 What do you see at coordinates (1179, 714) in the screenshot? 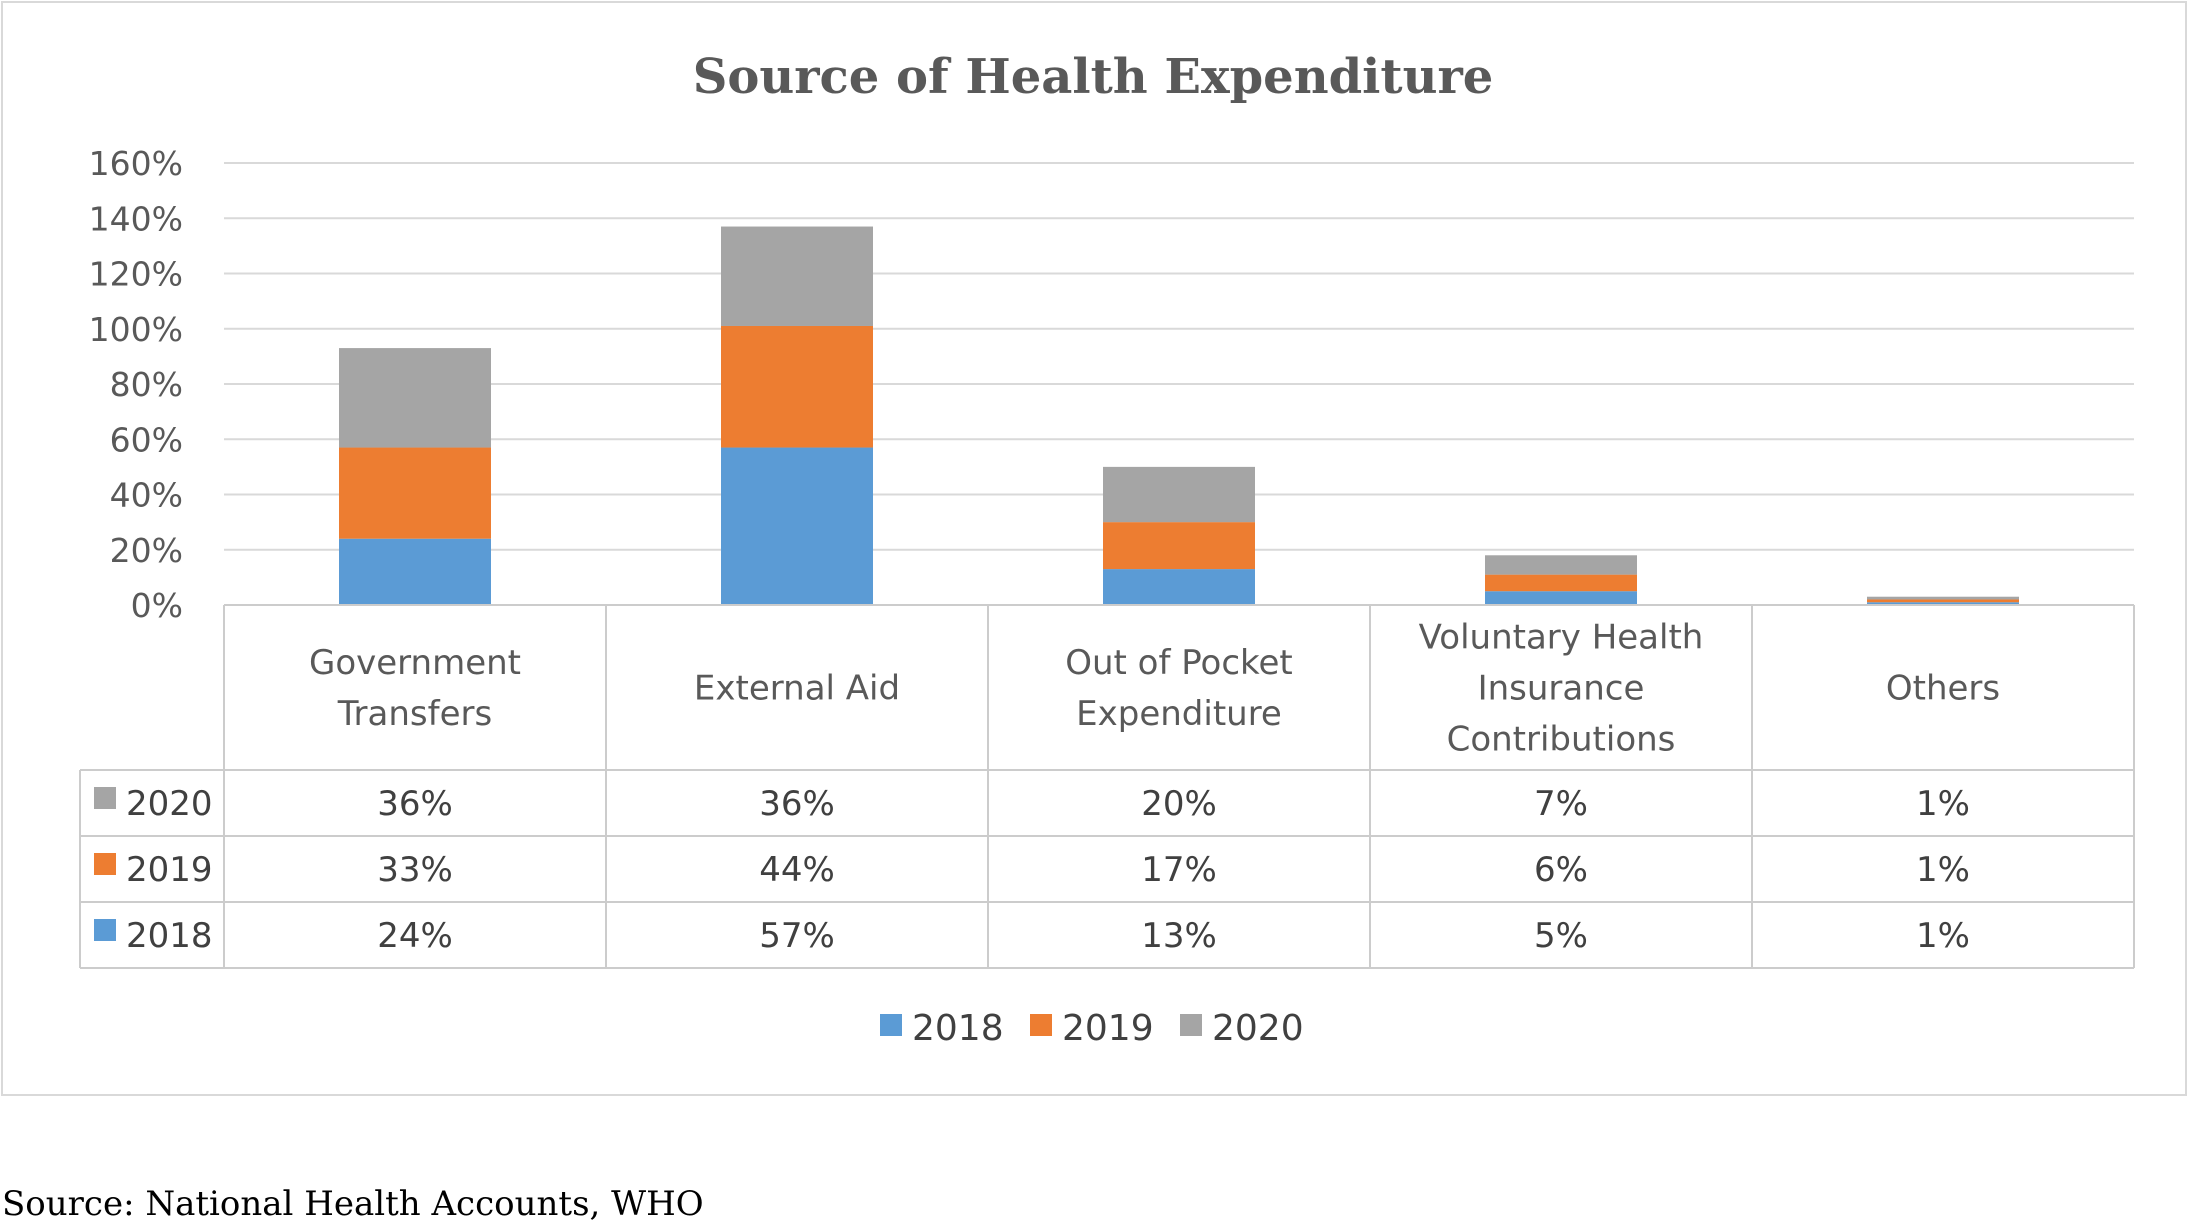
I see `category-label: Expenditure` at bounding box center [1179, 714].